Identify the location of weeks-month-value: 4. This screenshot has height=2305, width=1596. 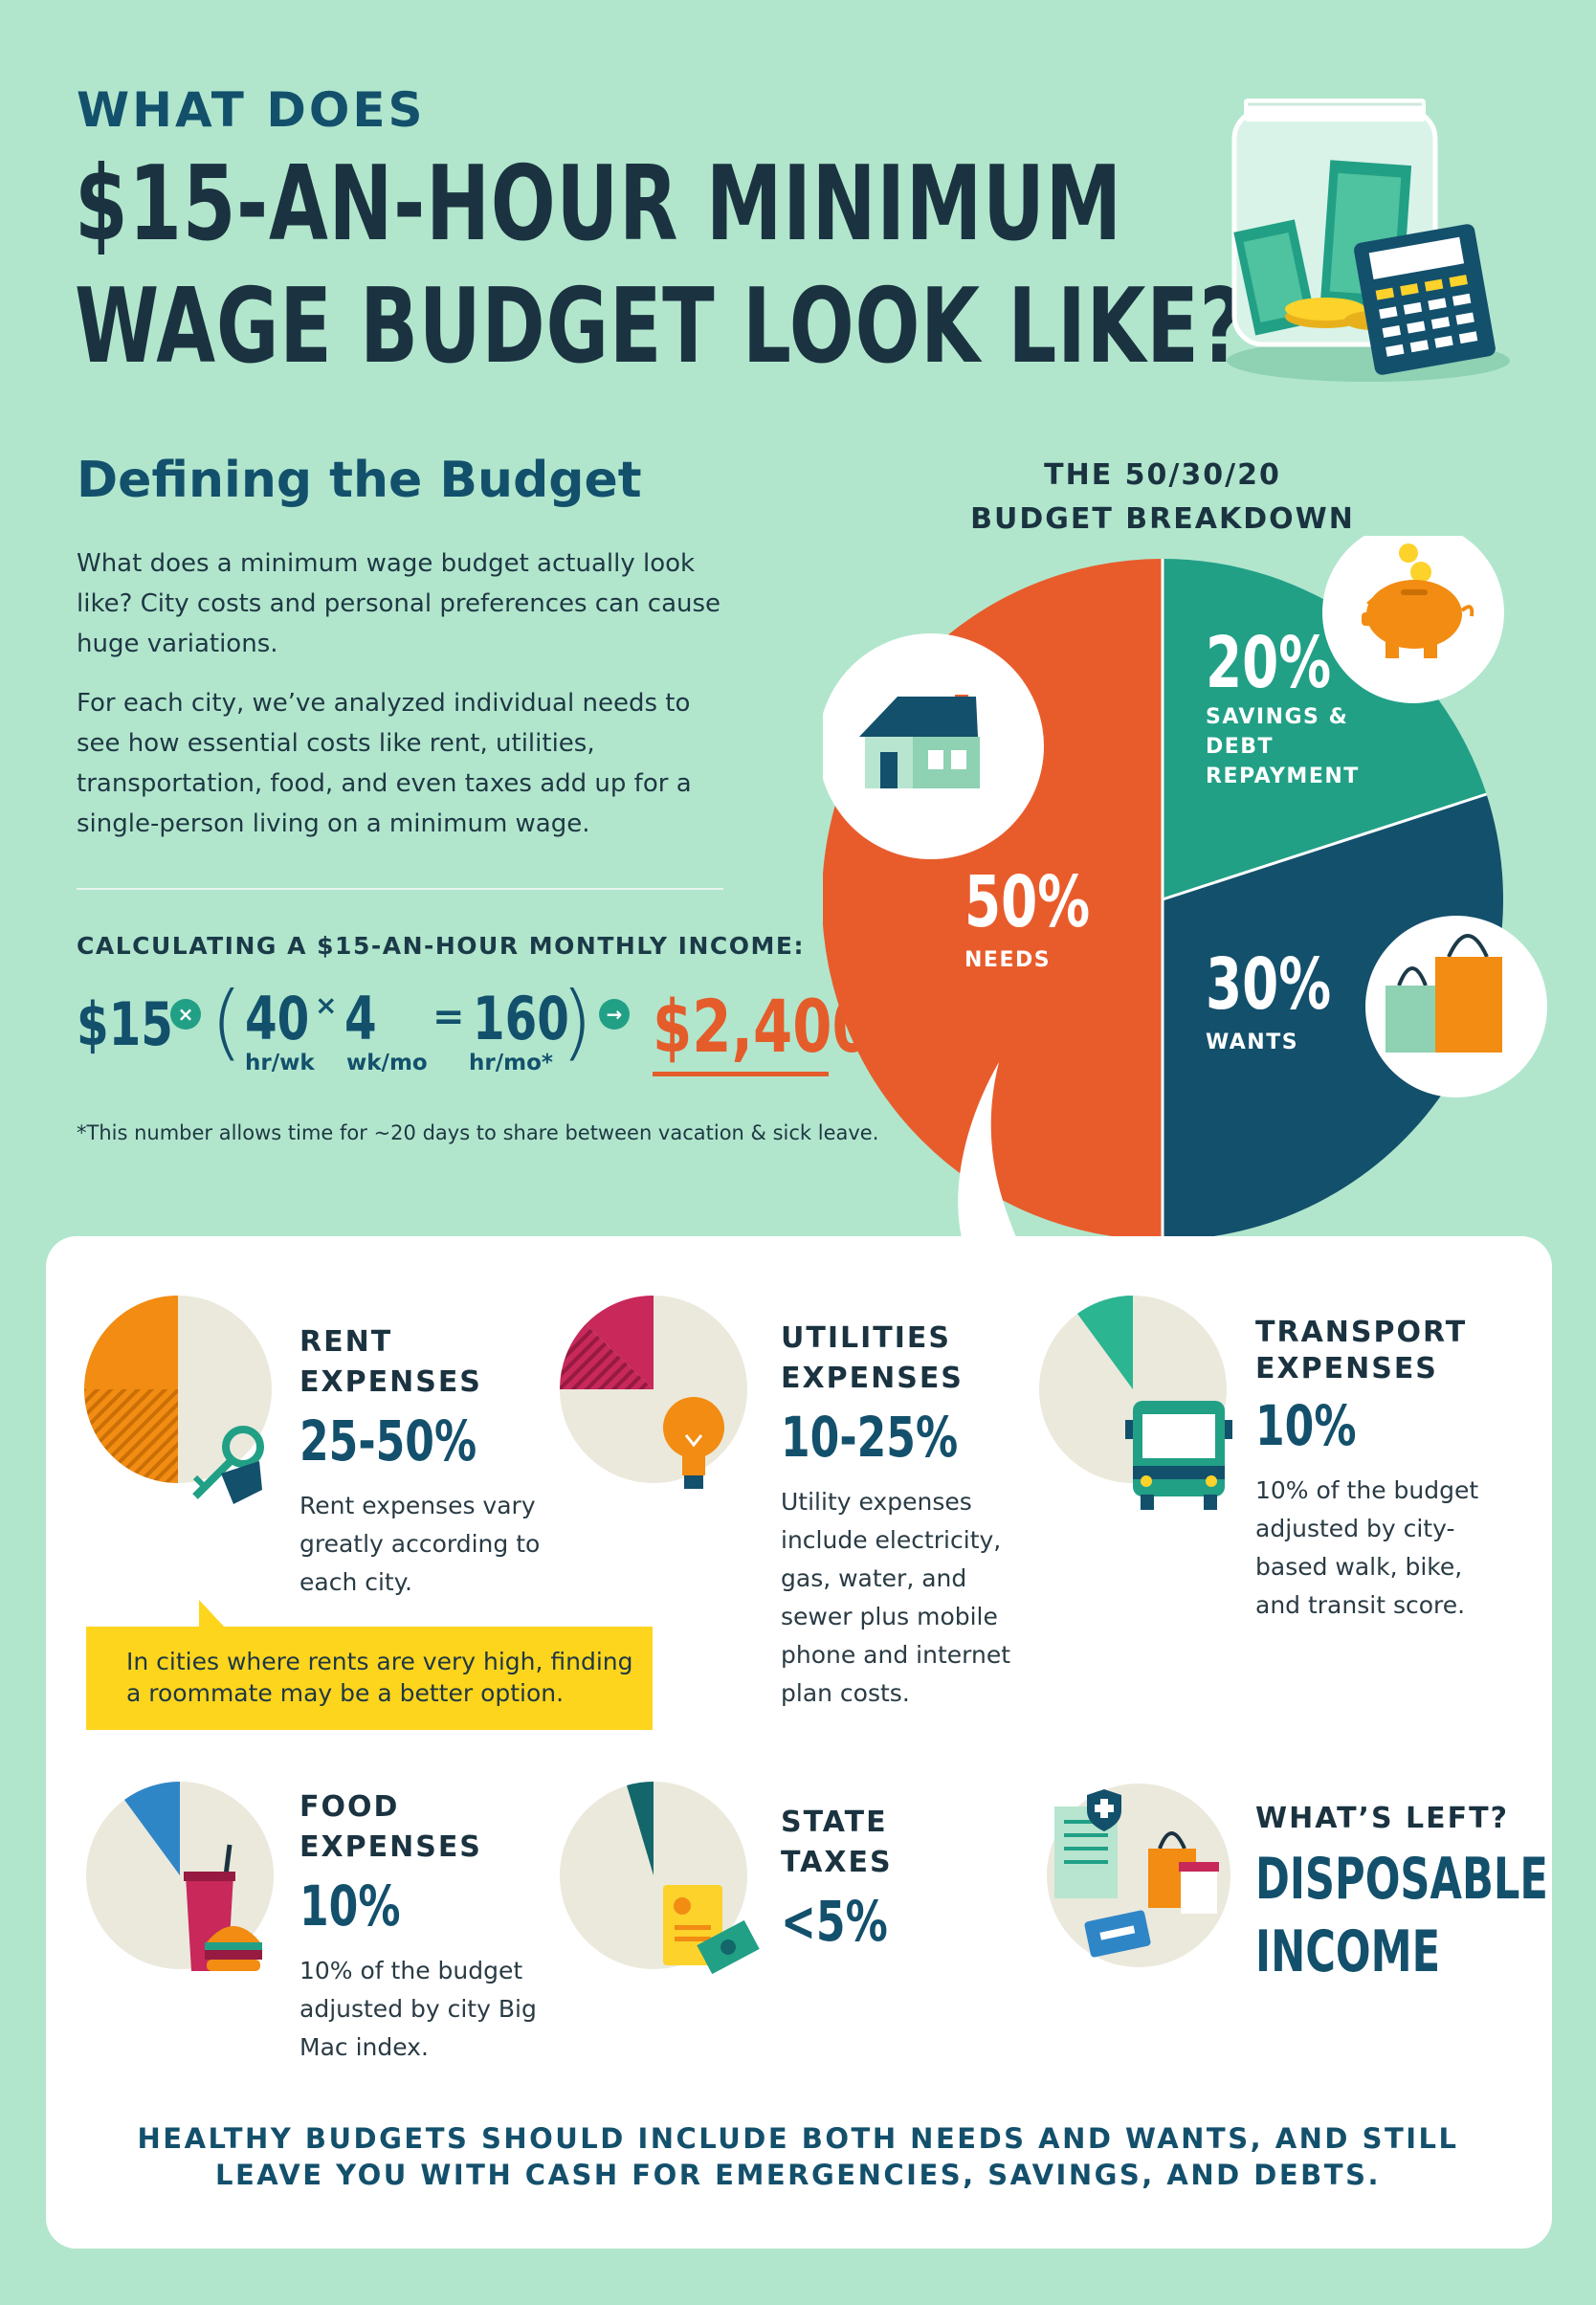
(361, 1018).